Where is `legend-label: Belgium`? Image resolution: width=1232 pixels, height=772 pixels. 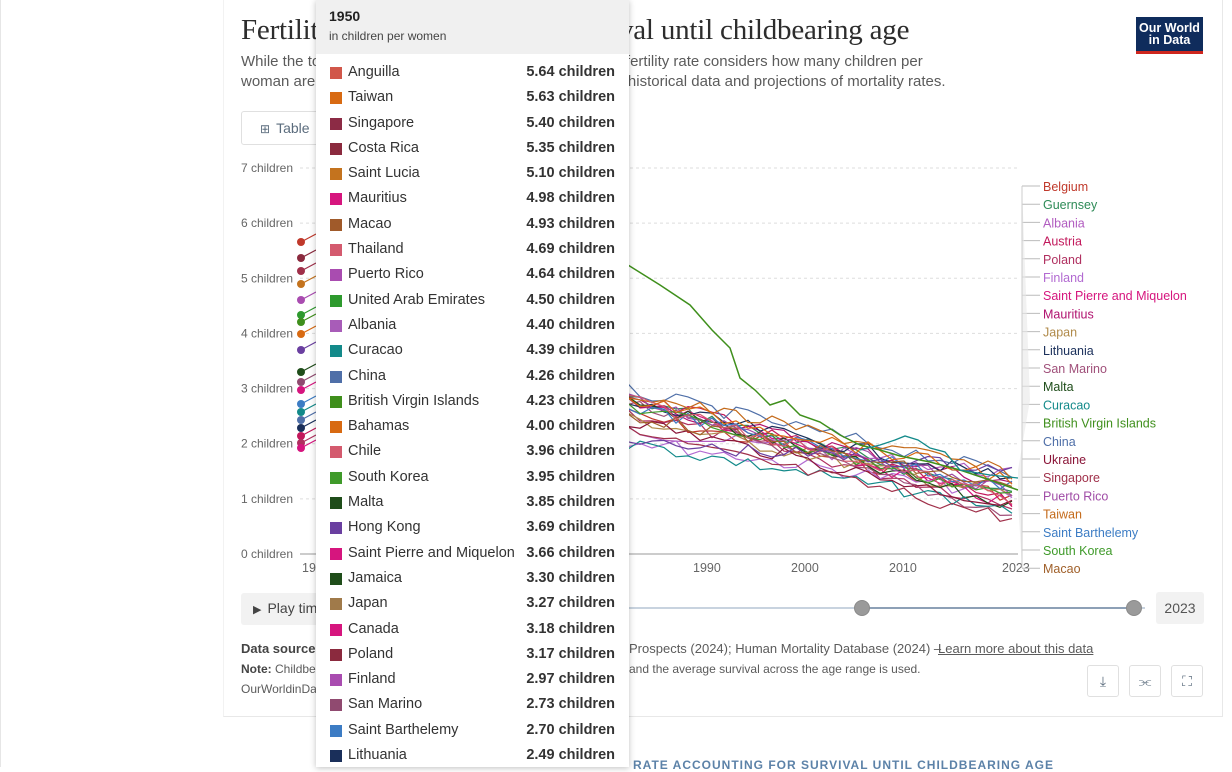
legend-label: Belgium is located at coordinates (1065, 187).